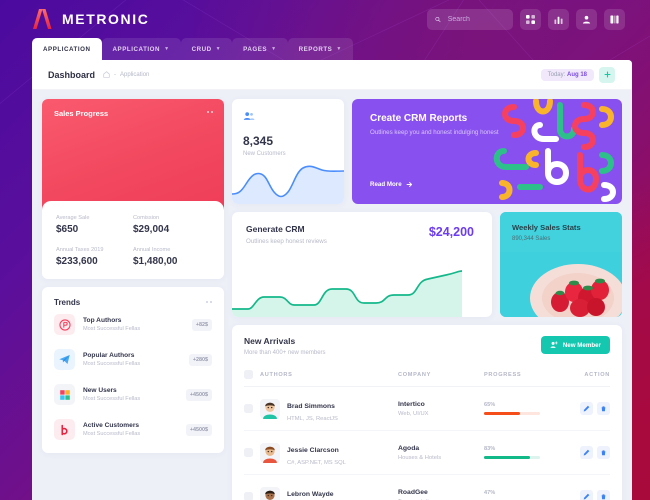 This screenshot has height=500, width=650. I want to click on progress-label: 83%, so click(490, 449).